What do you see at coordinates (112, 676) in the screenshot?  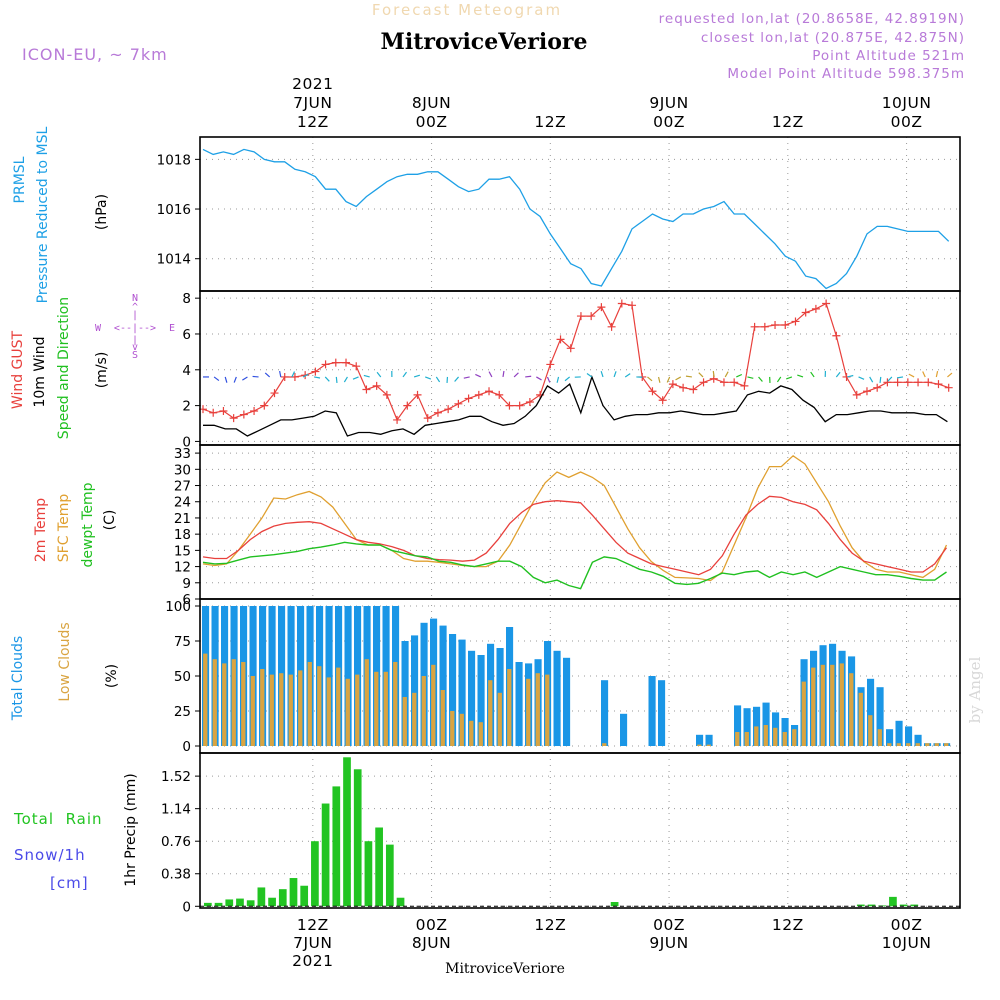 I see `cloud-unit-label: (%)` at bounding box center [112, 676].